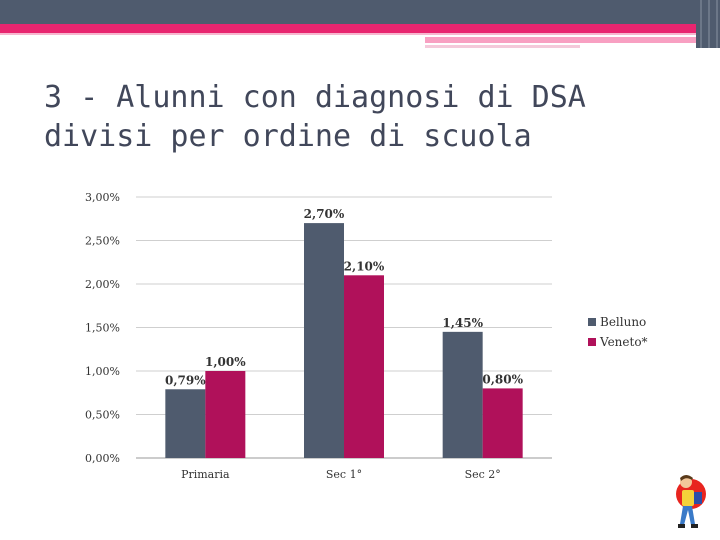 Image resolution: width=720 pixels, height=540 pixels. I want to click on y-tick-label-3: 1,50%, so click(102, 328).